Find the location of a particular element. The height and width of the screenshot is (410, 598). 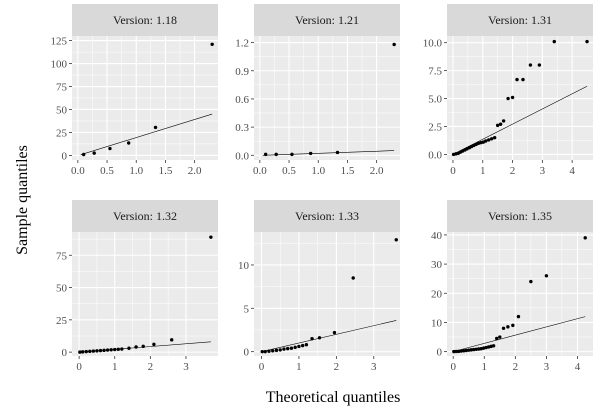

y-tick-label: 10.0 is located at coordinates (433, 44).